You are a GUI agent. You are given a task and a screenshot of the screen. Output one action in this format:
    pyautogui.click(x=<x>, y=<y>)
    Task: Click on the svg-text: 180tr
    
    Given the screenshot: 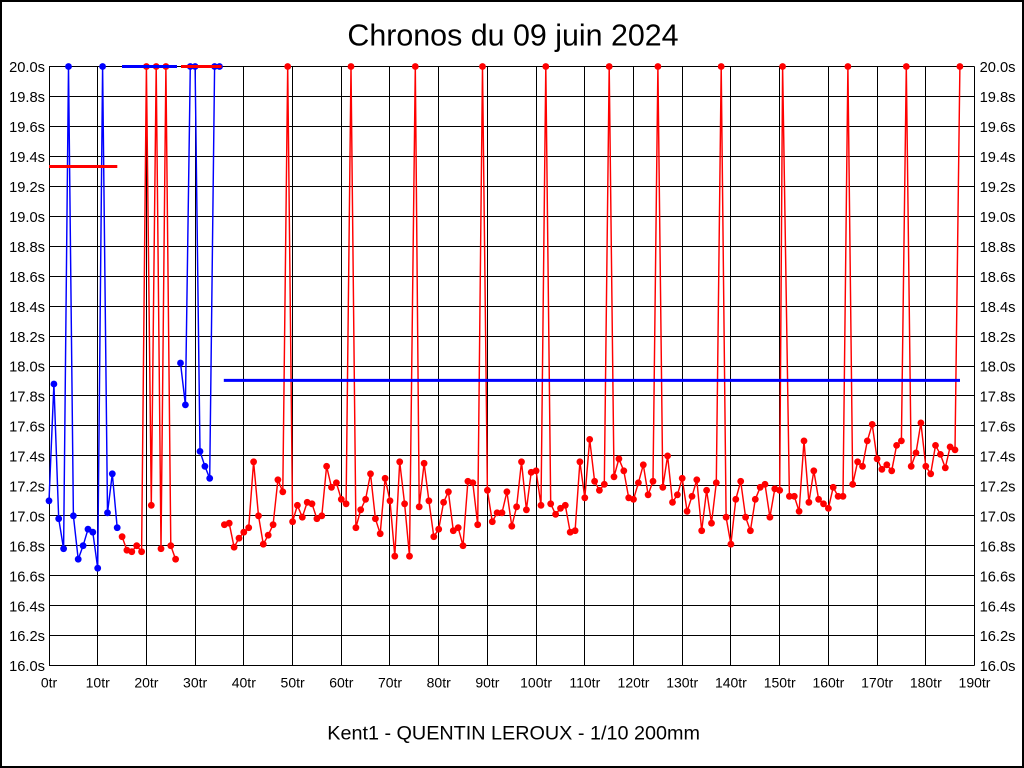 What is the action you would take?
    pyautogui.click(x=926, y=683)
    